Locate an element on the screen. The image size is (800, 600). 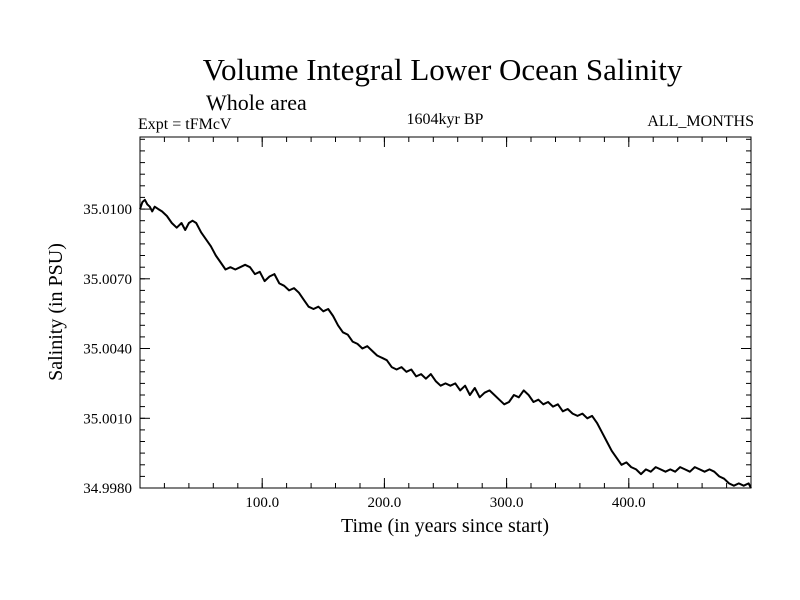
x-tick-label: 300.0 is located at coordinates (507, 503).